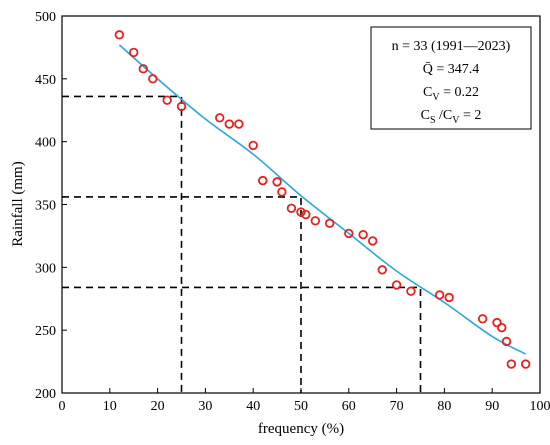  What do you see at coordinates (45, 394) in the screenshot?
I see `y-tick-label: 200` at bounding box center [45, 394].